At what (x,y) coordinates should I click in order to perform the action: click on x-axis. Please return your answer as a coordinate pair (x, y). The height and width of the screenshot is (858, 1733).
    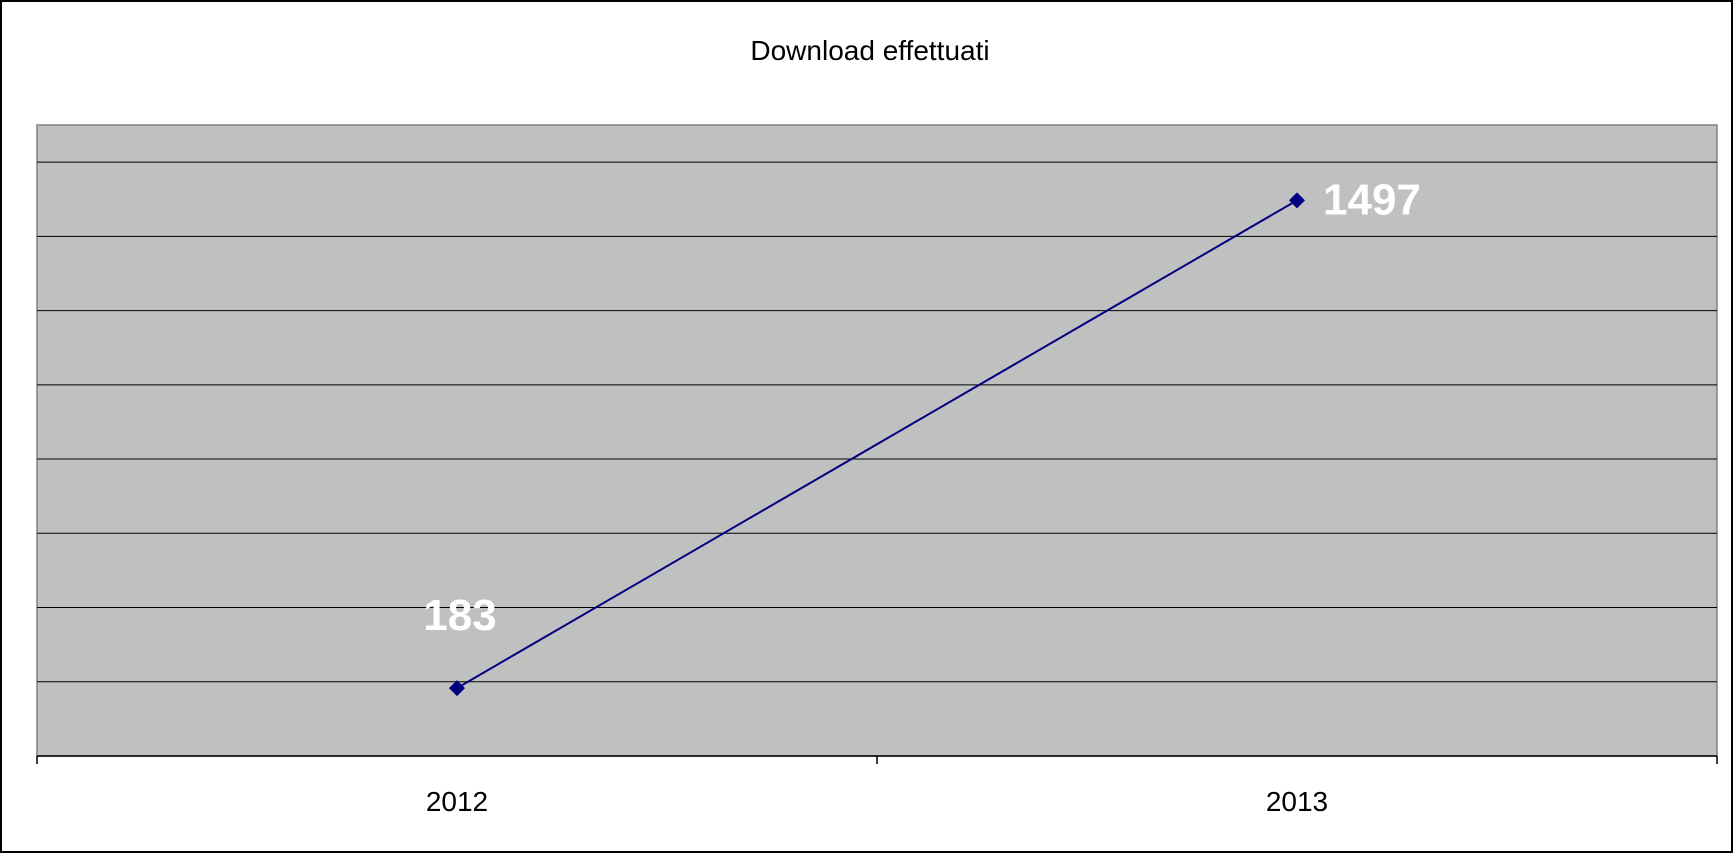
    Looking at the image, I should click on (877, 759).